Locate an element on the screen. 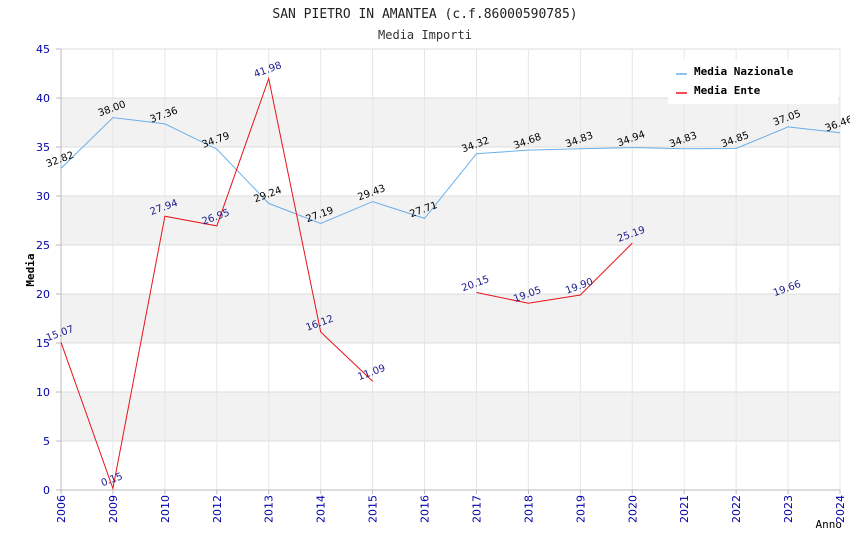 This screenshot has height=550, width=850. y-tick-label: 15 is located at coordinates (43, 343).